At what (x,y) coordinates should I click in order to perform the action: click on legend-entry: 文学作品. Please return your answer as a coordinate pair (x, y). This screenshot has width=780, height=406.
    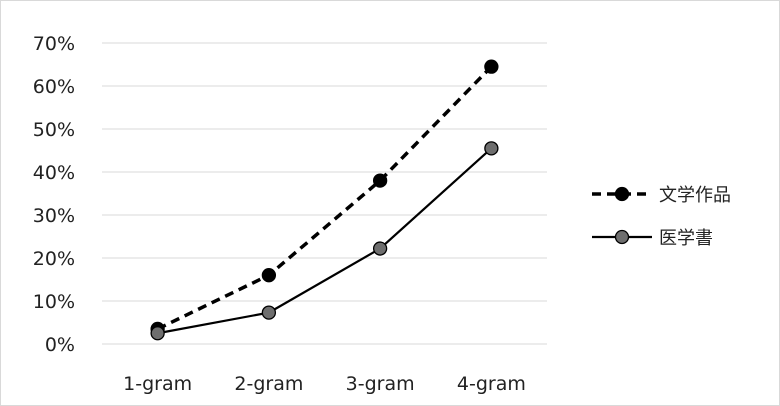
    Looking at the image, I should click on (661, 195).